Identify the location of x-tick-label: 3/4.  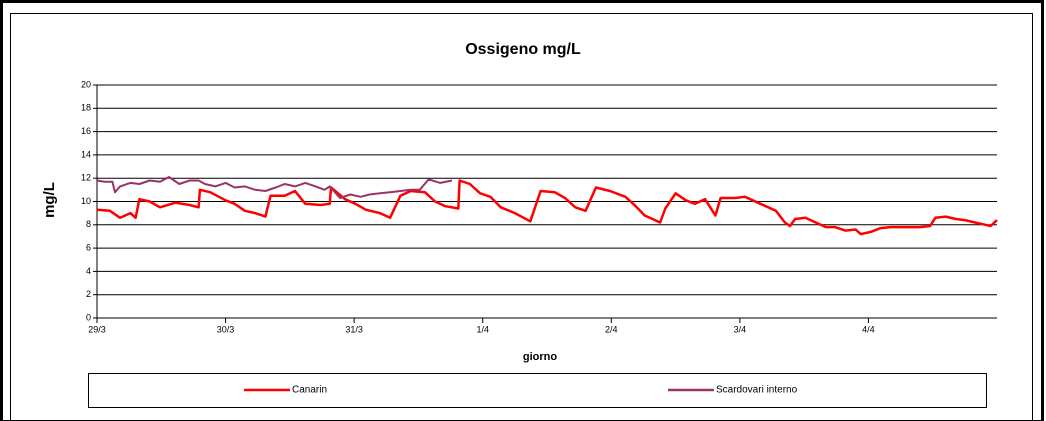
(740, 329).